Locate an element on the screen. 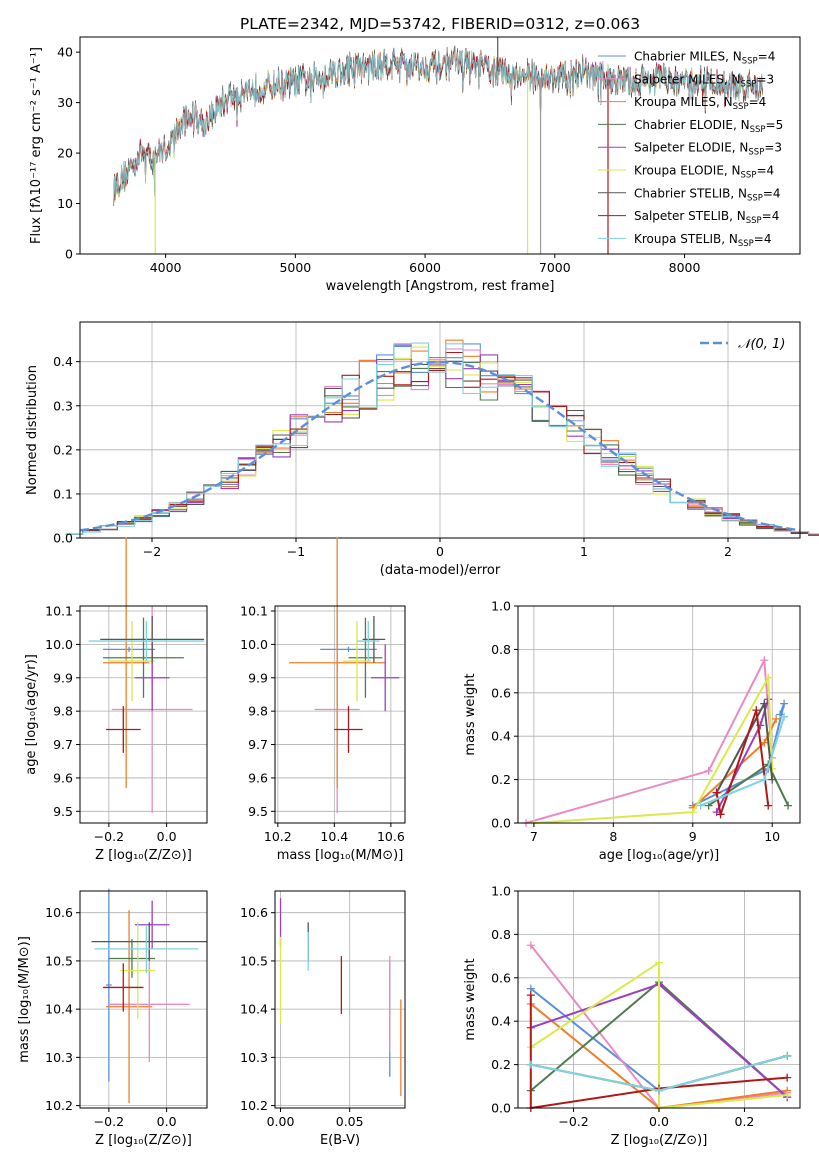 The height and width of the screenshot is (1170, 819). legend-subscript-4: SSP is located at coordinates (756, 153).